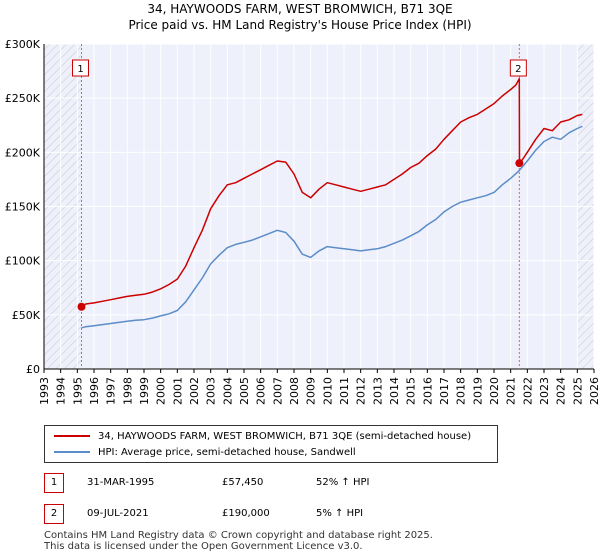 This screenshot has width=600, height=560. What do you see at coordinates (577, 391) in the screenshot?
I see `x-tick-label: 2025` at bounding box center [577, 391].